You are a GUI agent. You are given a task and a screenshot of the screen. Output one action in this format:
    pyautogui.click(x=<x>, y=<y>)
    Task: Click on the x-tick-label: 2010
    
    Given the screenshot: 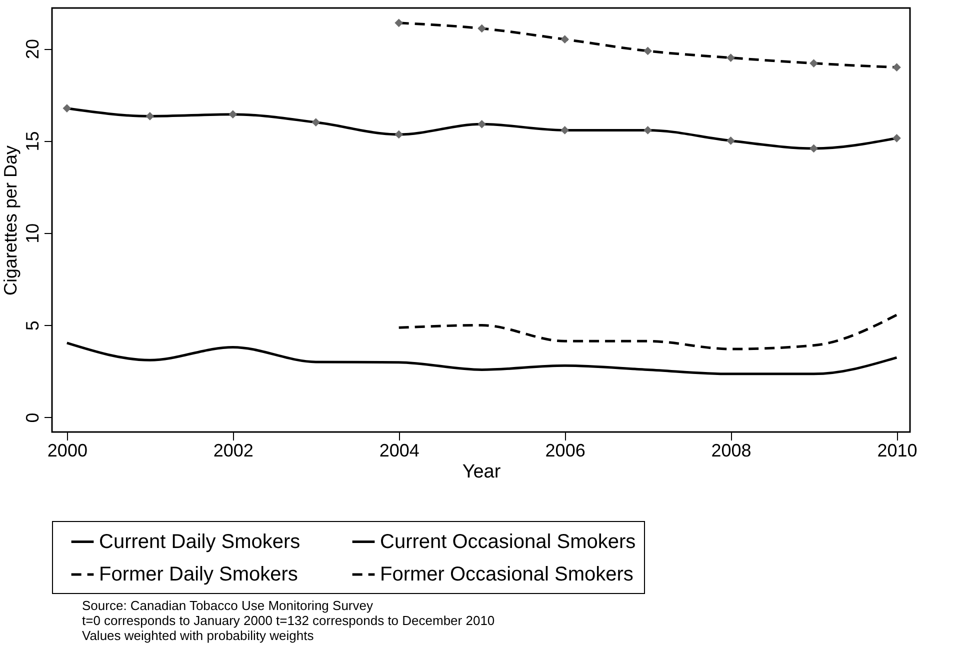 What is the action you would take?
    pyautogui.click(x=897, y=450)
    